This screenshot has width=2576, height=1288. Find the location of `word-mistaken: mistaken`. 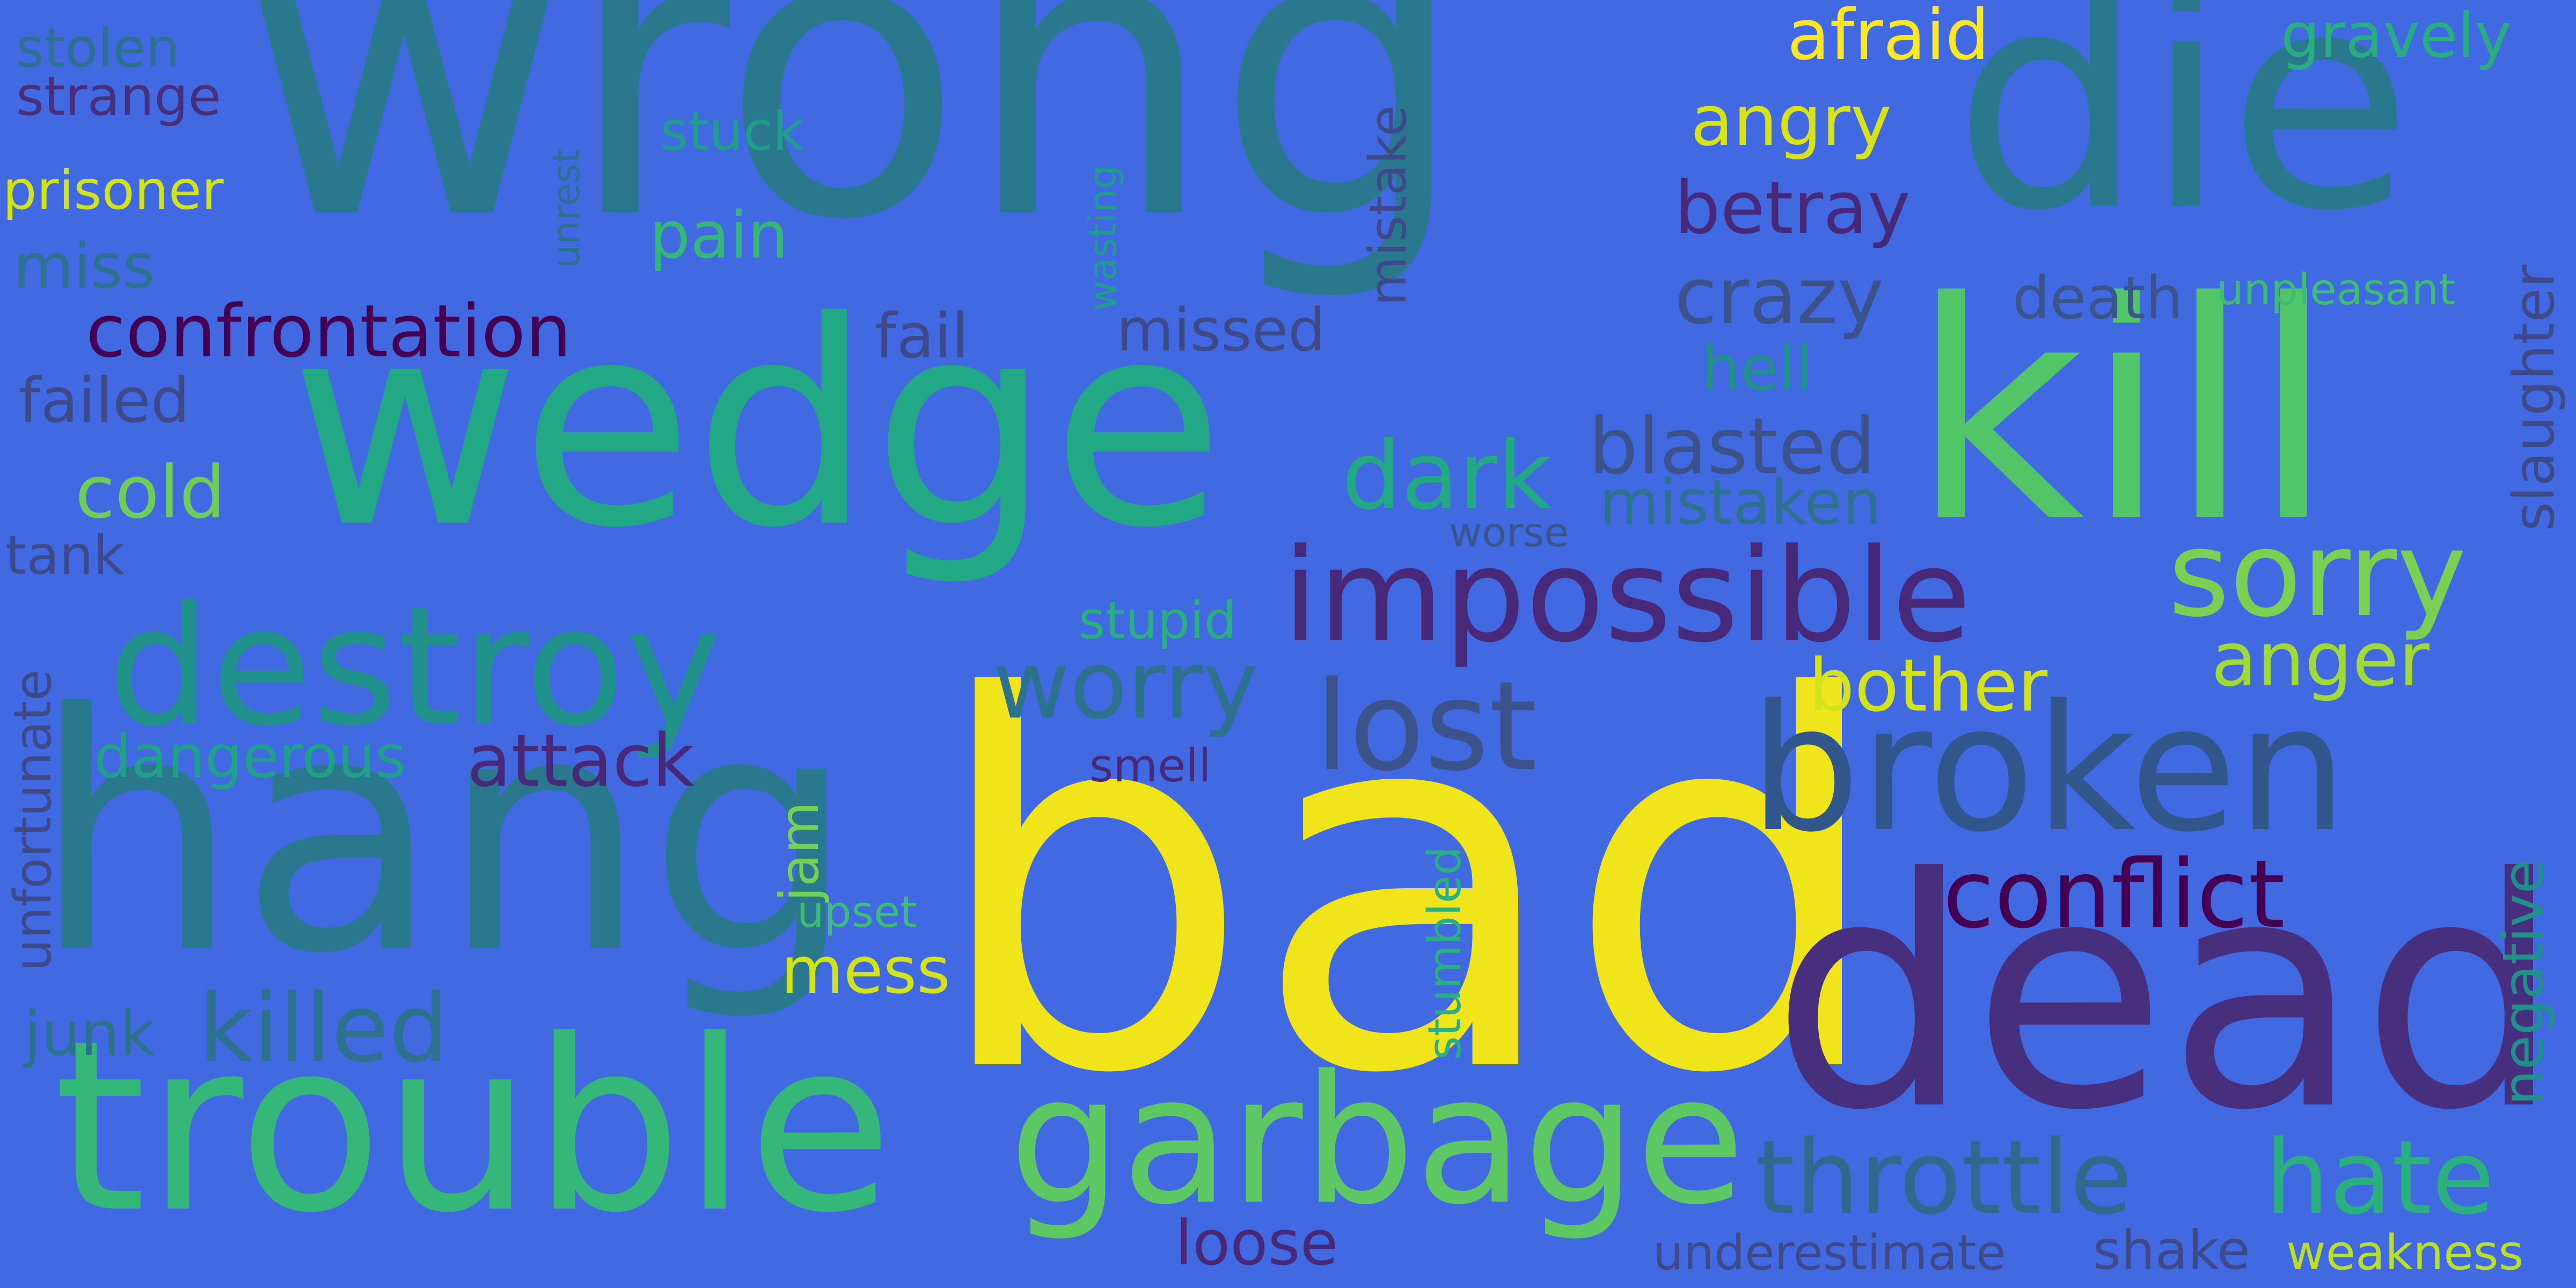

word-mistaken: mistaken is located at coordinates (1740, 503).